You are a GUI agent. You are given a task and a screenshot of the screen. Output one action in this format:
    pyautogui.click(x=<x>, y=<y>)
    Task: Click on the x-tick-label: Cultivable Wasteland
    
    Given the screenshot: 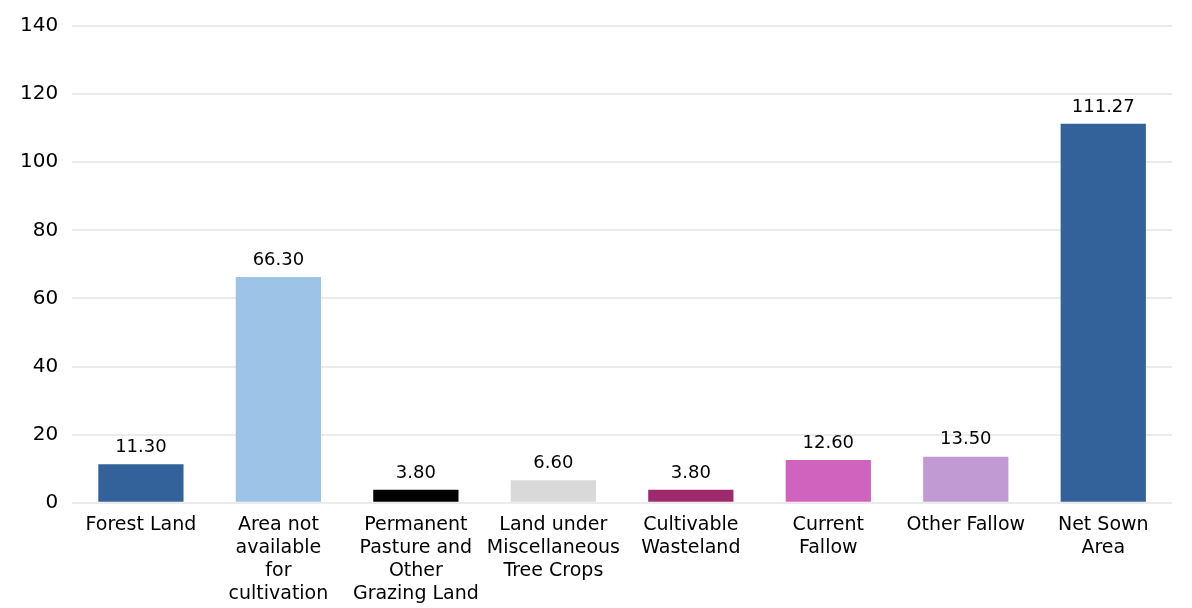 What is the action you would take?
    pyautogui.click(x=691, y=534)
    